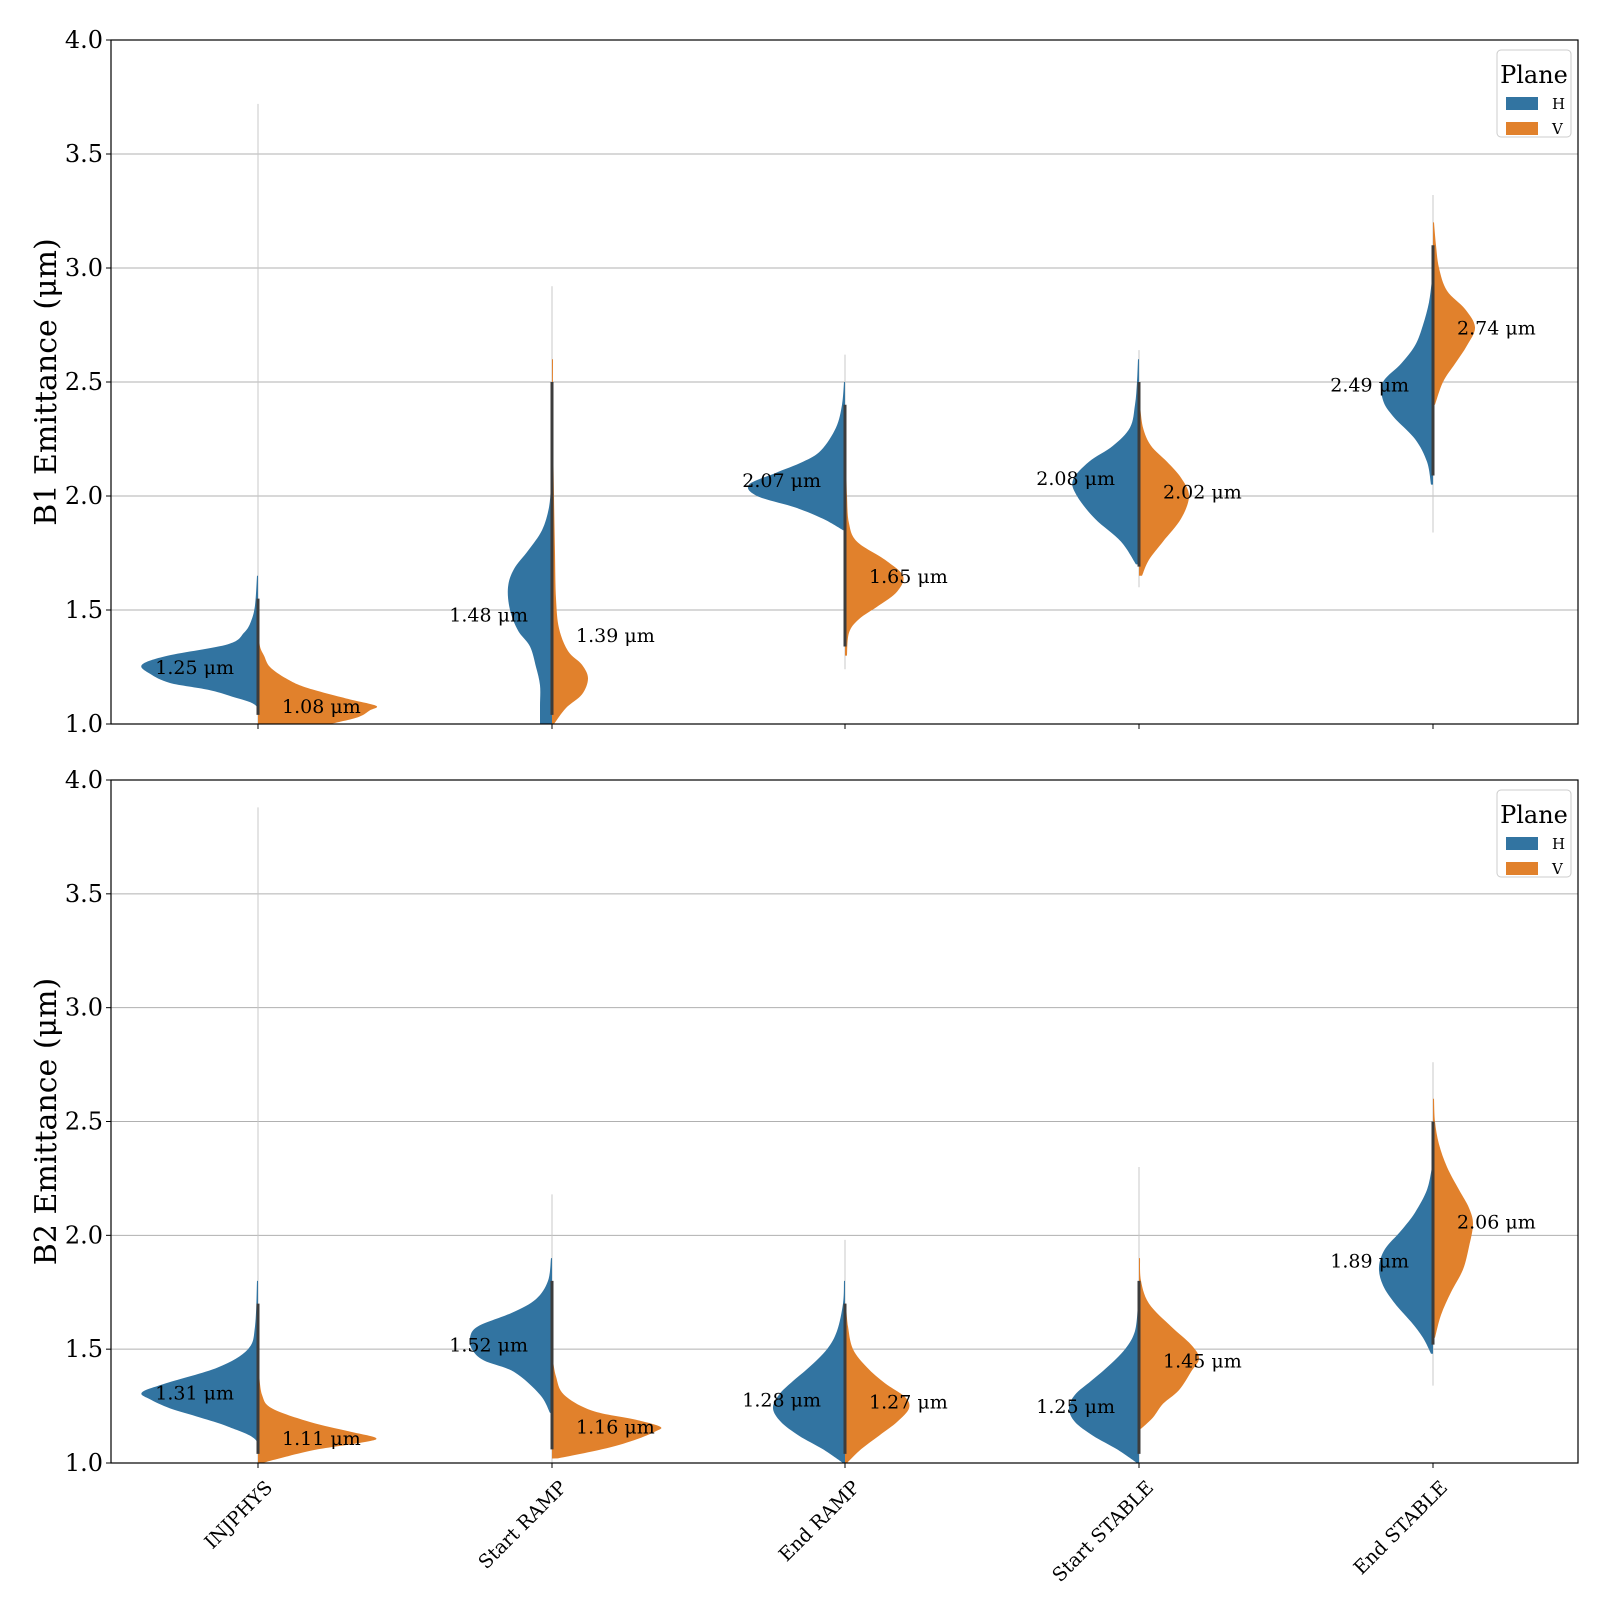 The image size is (1600, 1600). I want to click on median-label-h: 1.31 μm, so click(194, 1393).